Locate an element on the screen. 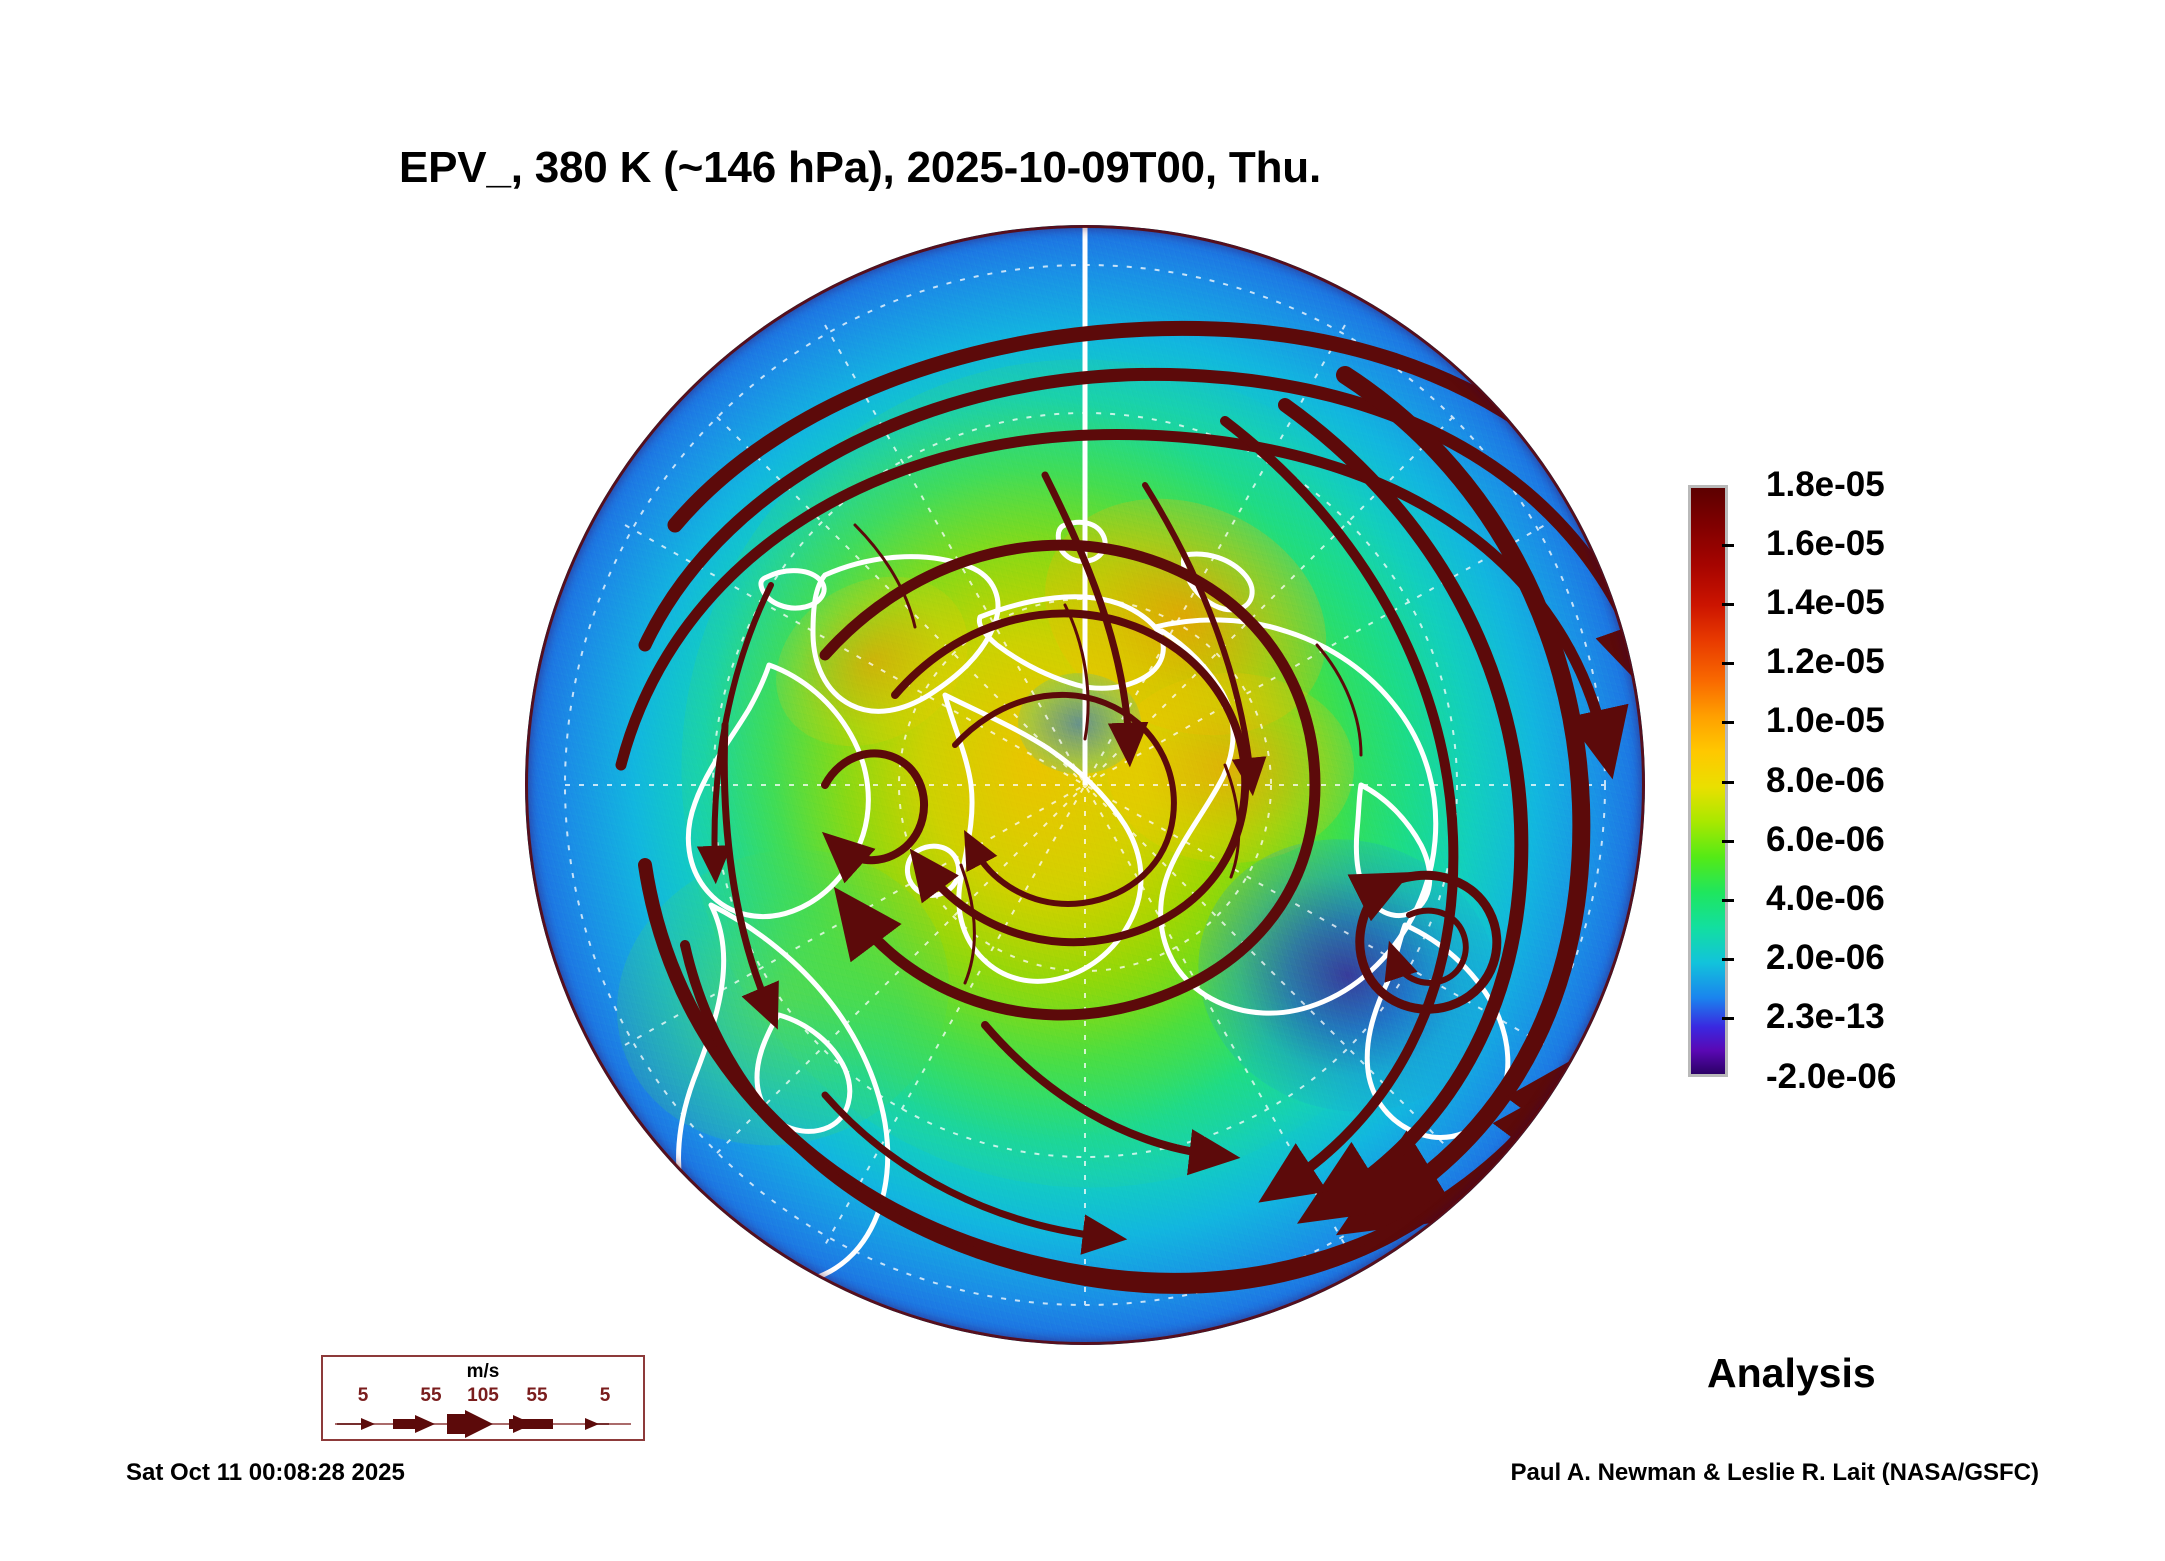  colorbar-label: 1.4e-05 is located at coordinates (1825, 602).